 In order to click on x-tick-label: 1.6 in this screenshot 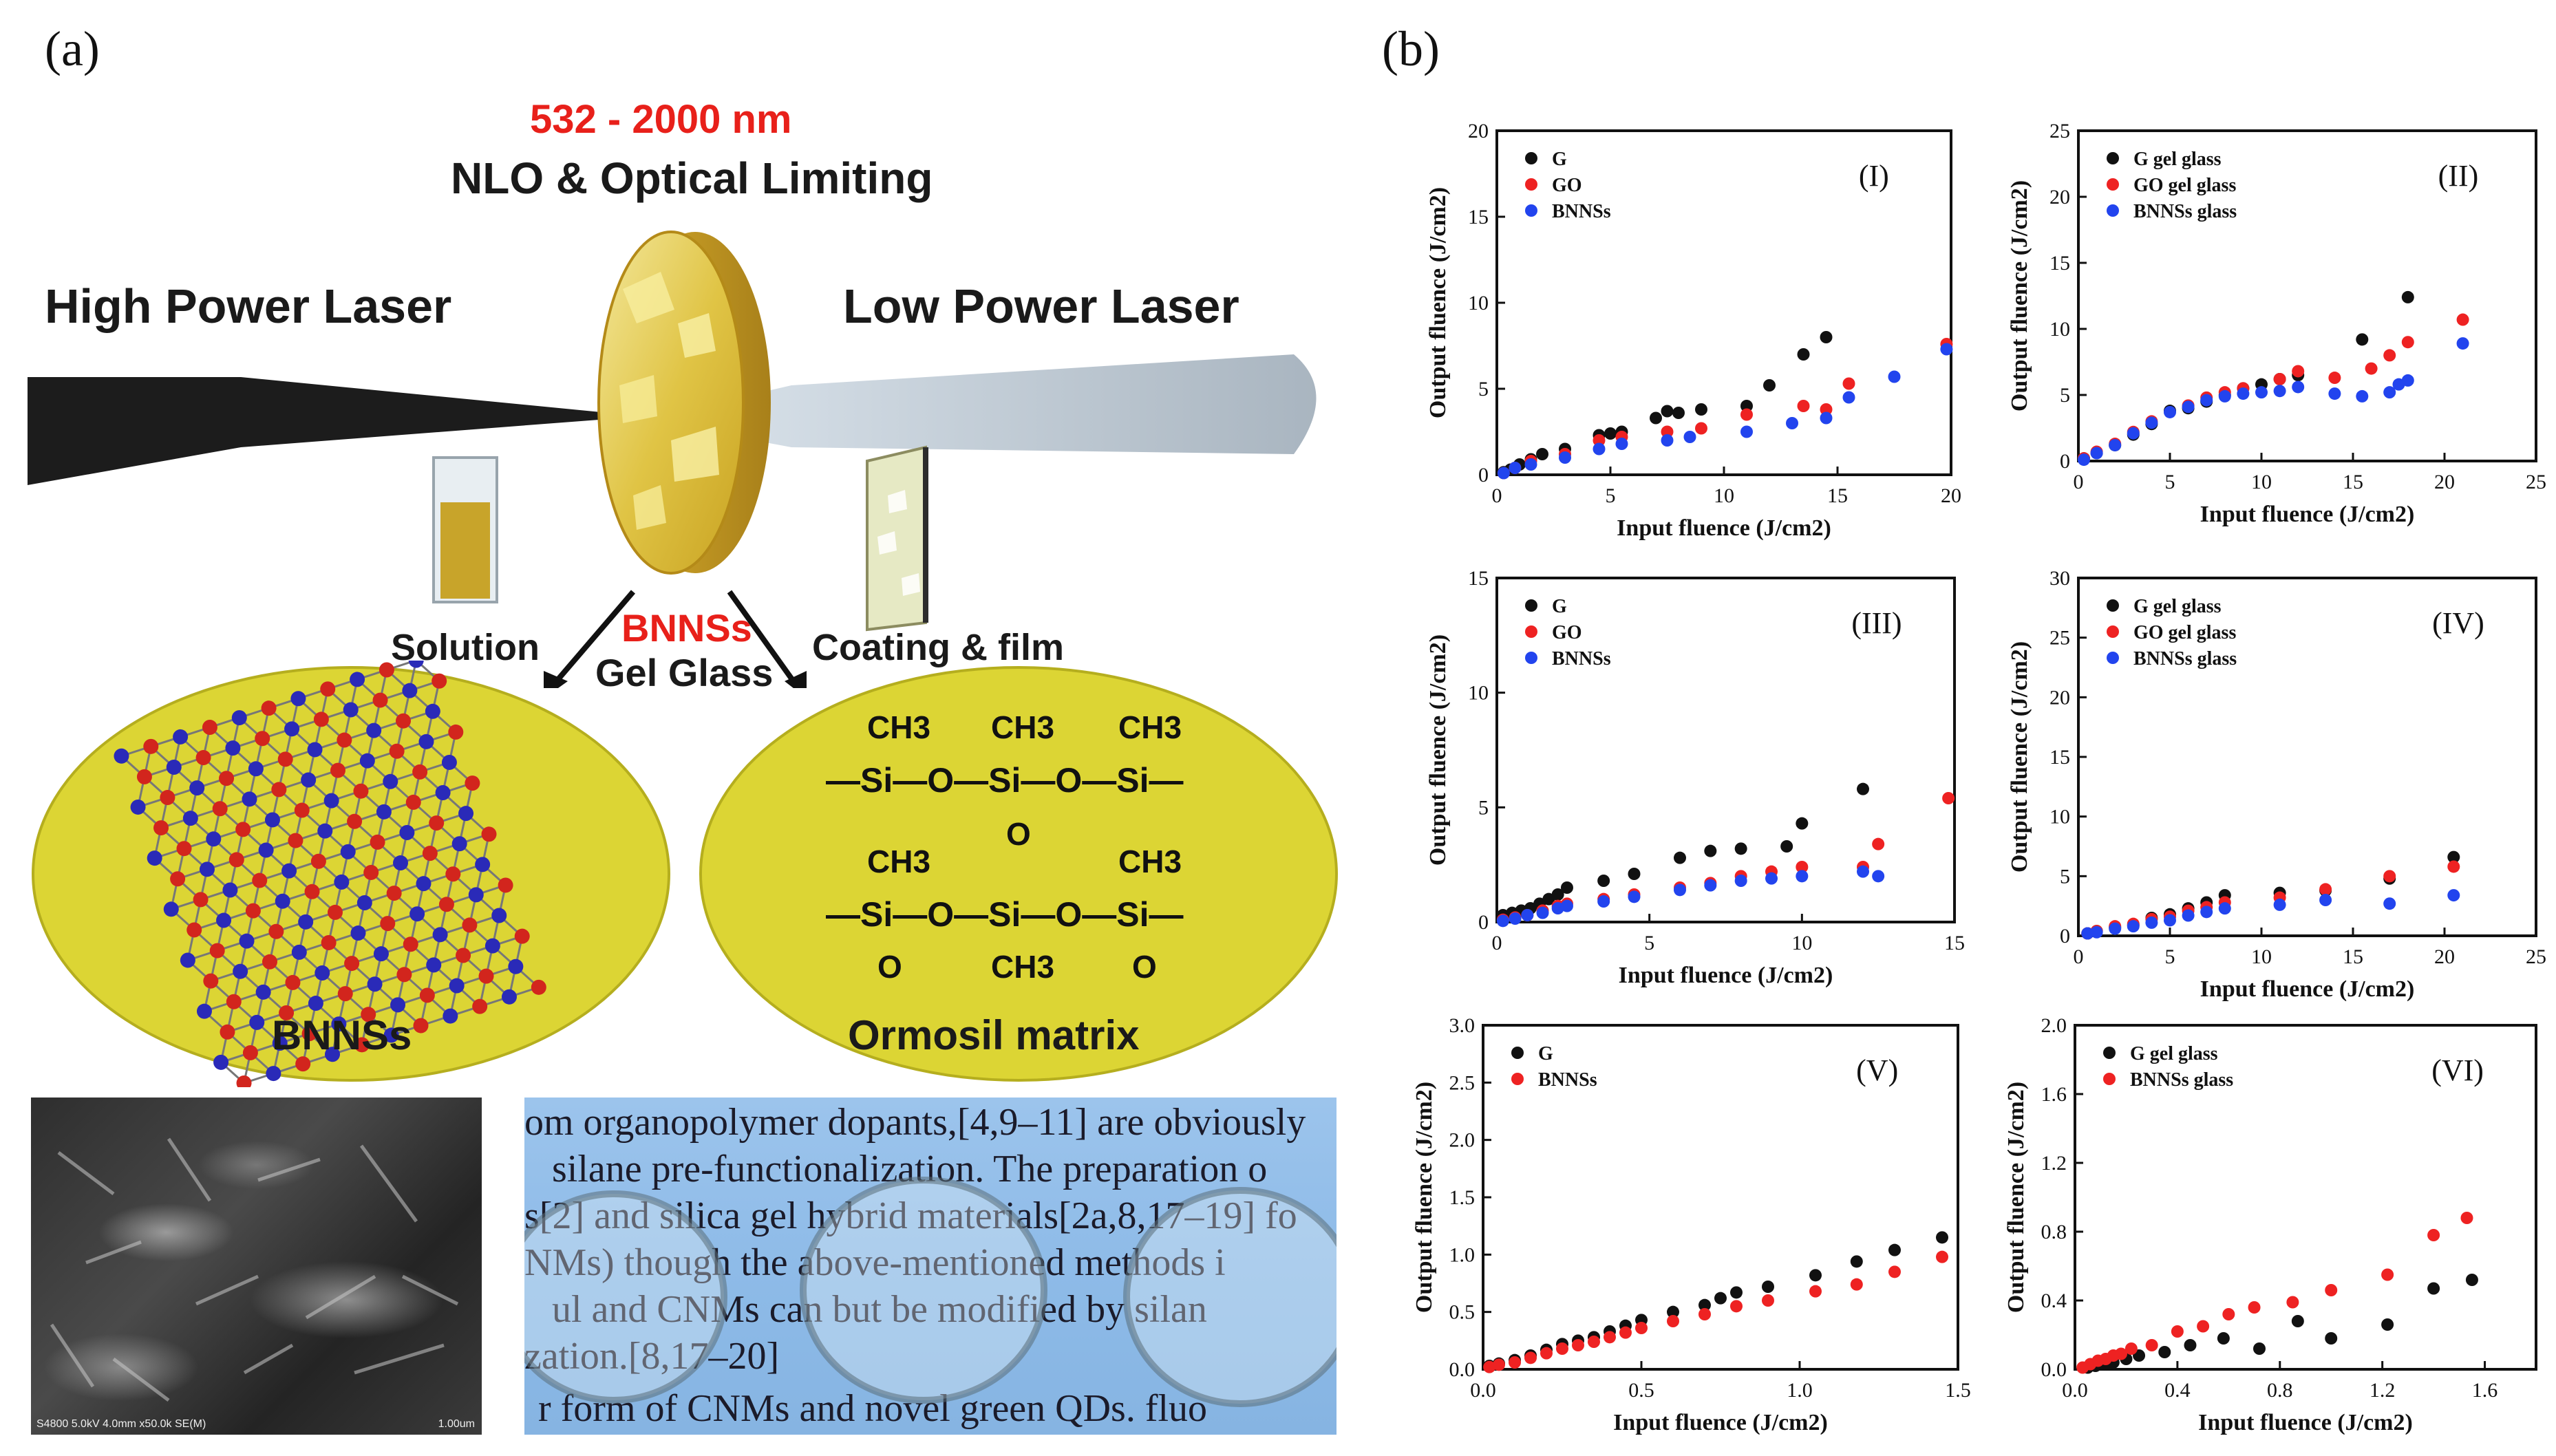, I will do `click(2485, 1390)`.